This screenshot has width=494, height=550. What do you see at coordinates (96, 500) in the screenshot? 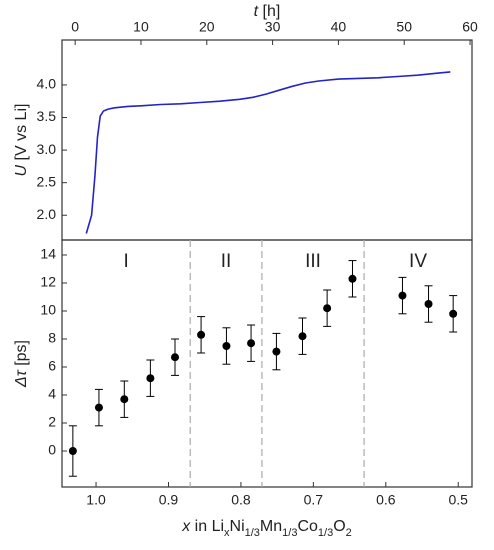
I see `x-tick-label: 1.0` at bounding box center [96, 500].